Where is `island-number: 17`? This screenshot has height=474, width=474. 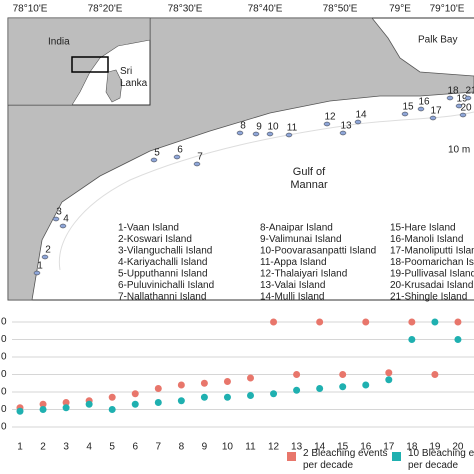 island-number: 17 is located at coordinates (436, 111).